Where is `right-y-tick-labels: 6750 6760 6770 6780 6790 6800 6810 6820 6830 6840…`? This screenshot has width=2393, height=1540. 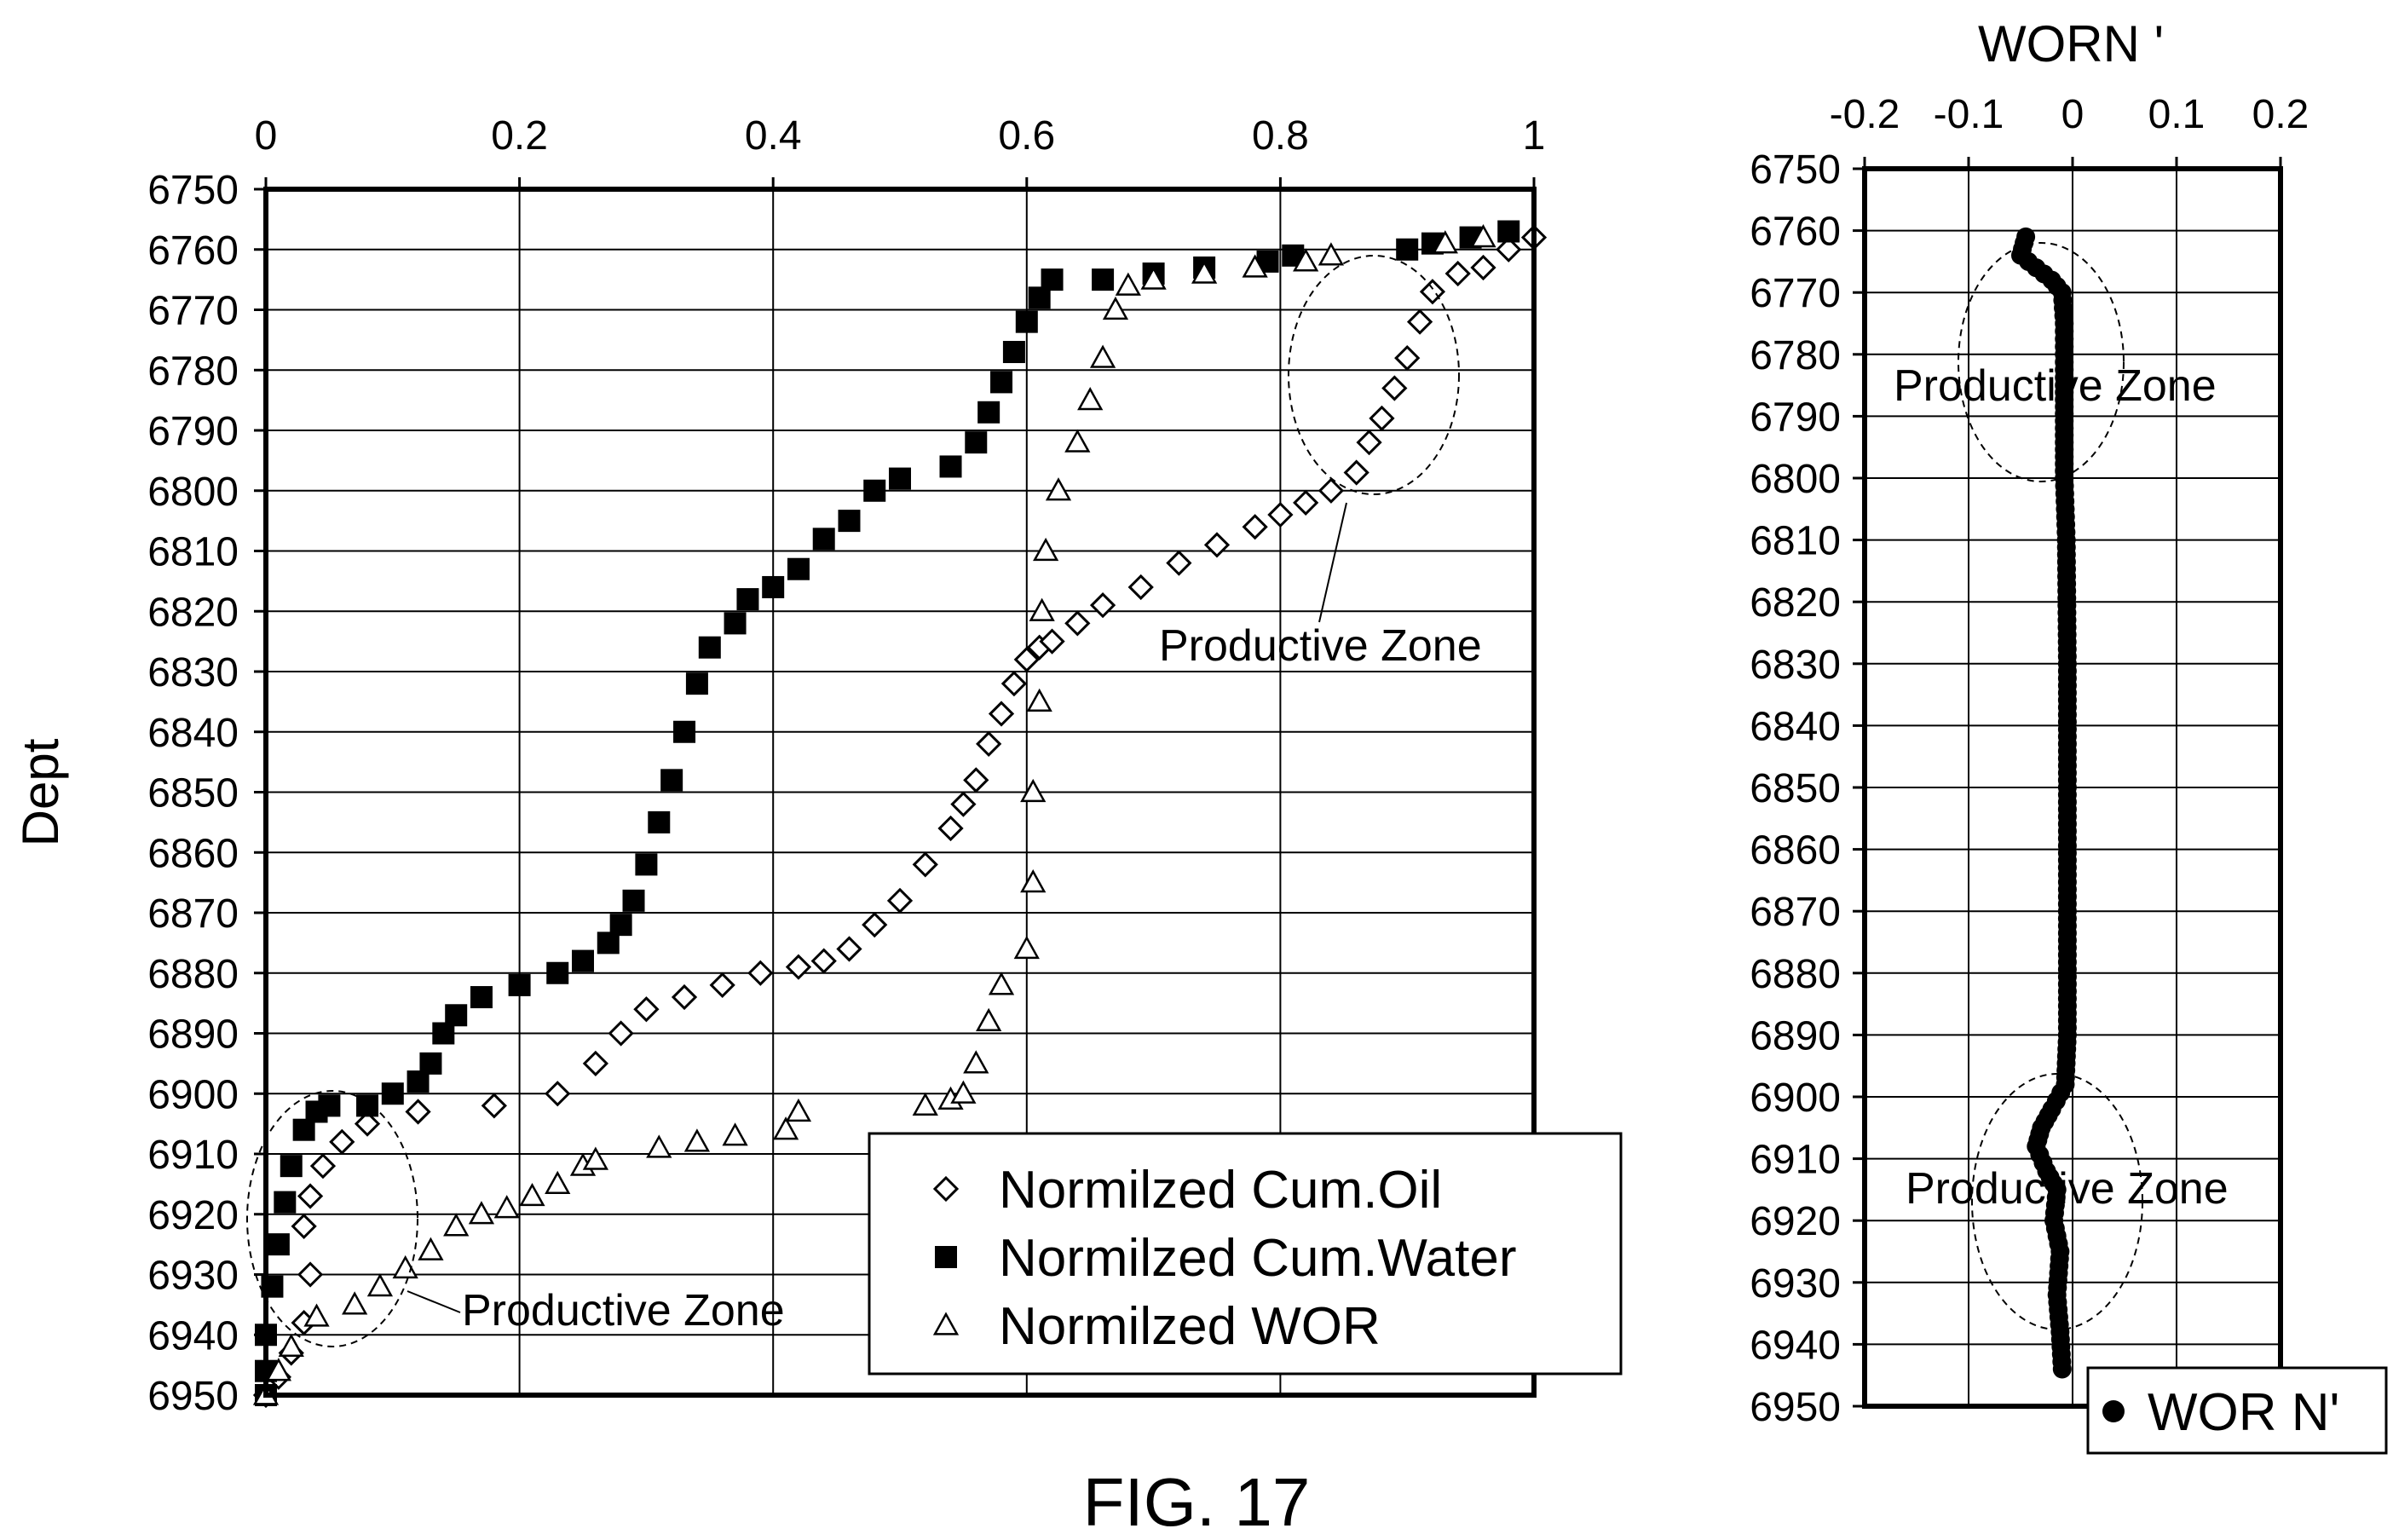
right-y-tick-labels: 6750 6760 6770 6780 6790 6800 6810 6820 6830 6840… is located at coordinates (1796, 788).